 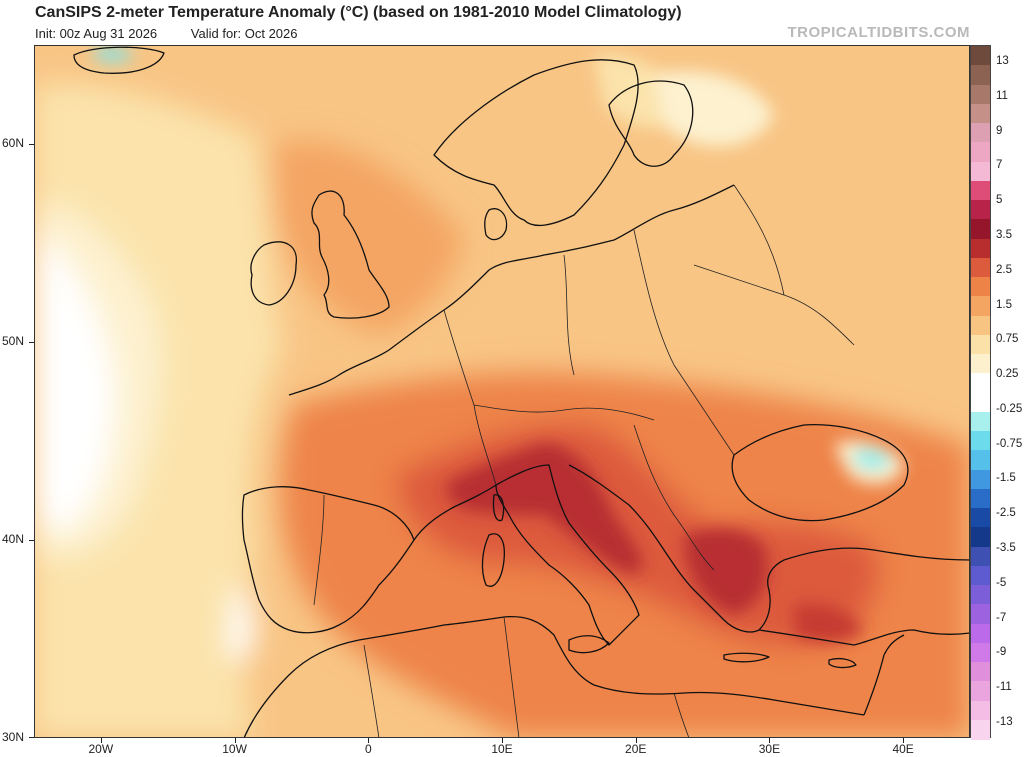 What do you see at coordinates (820, 473) in the screenshot?
I see `coast-black-sea` at bounding box center [820, 473].